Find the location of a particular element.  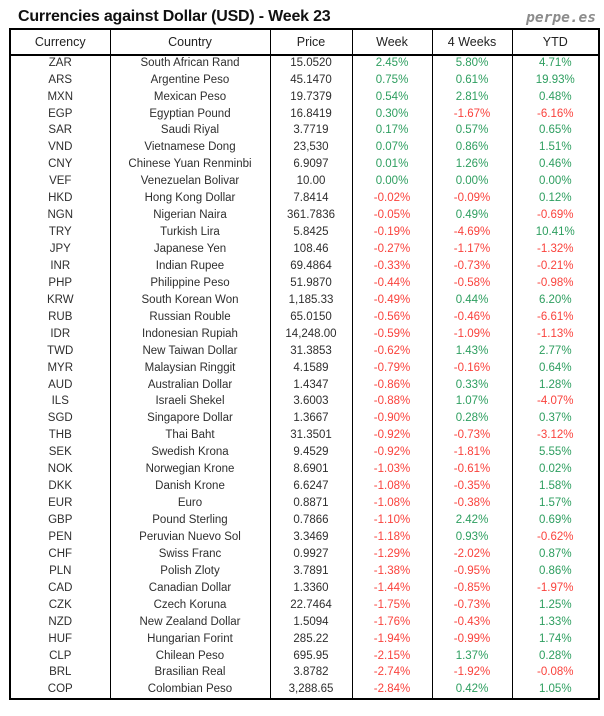

four-weeks-change-cell: -1.81% is located at coordinates (471, 453).